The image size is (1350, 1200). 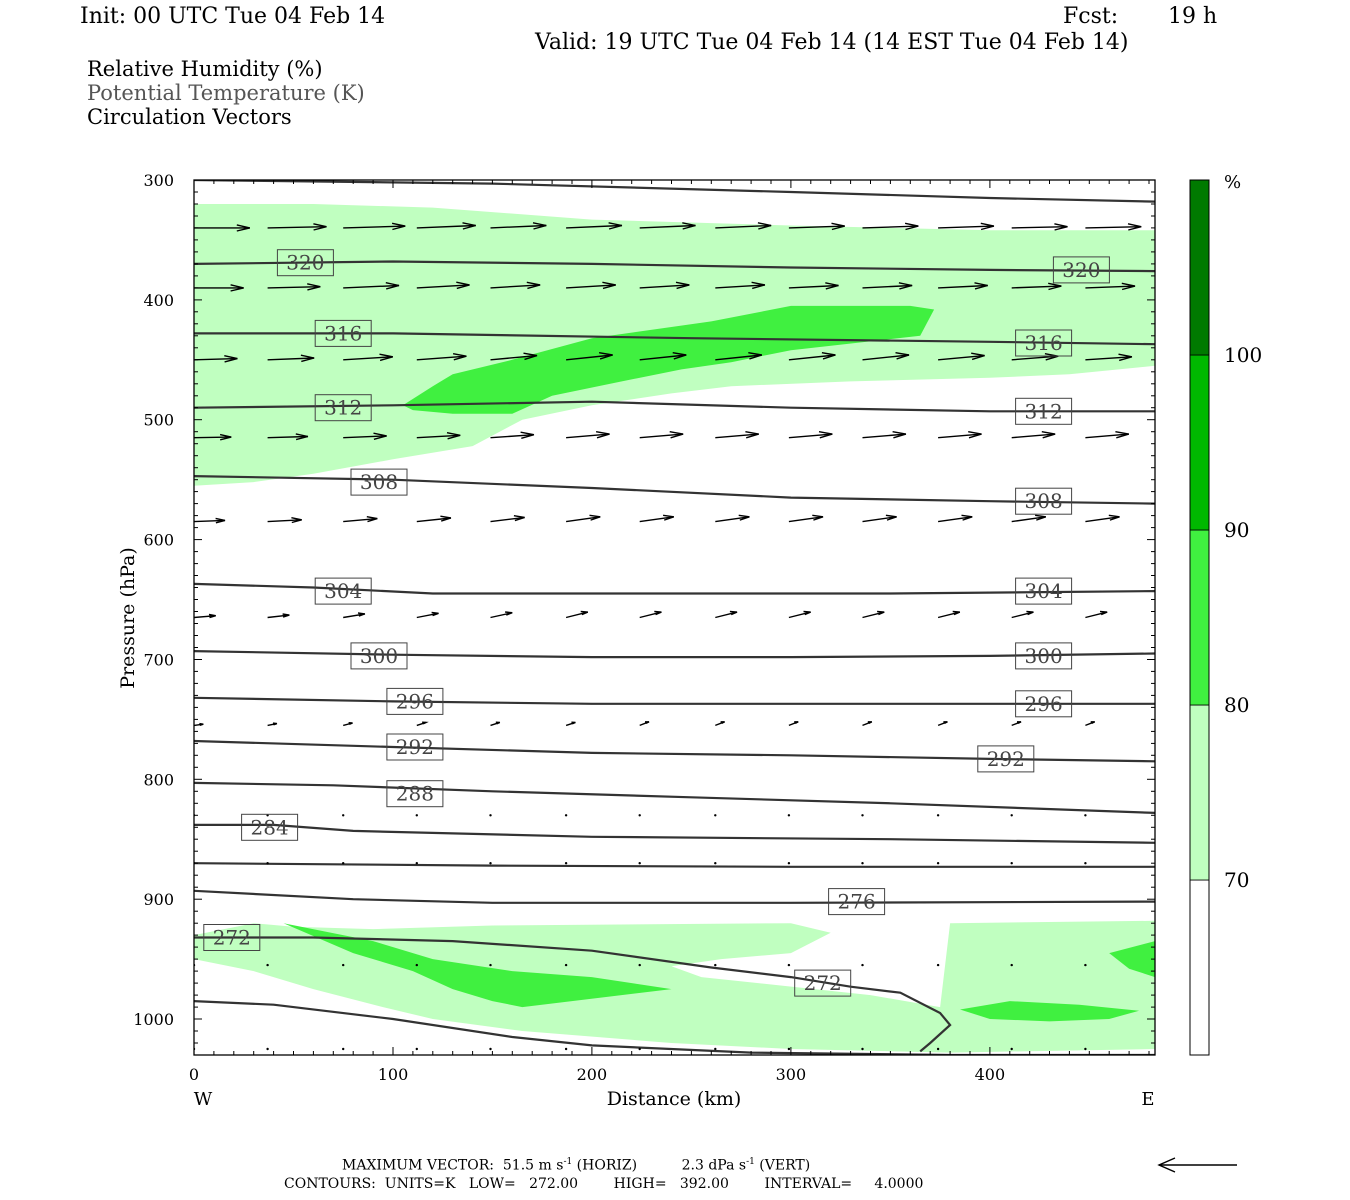 What do you see at coordinates (158, 540) in the screenshot?
I see `y-tick-label: 600` at bounding box center [158, 540].